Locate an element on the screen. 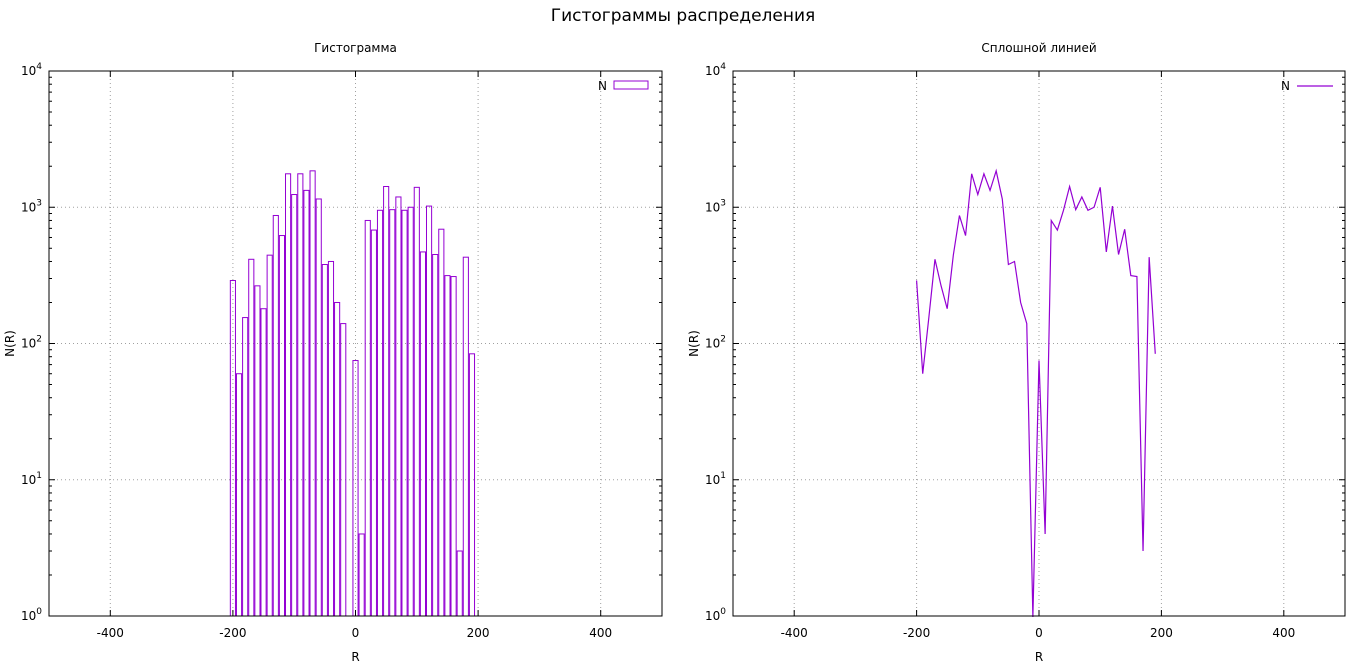  histogram-legend-key is located at coordinates (631, 85).